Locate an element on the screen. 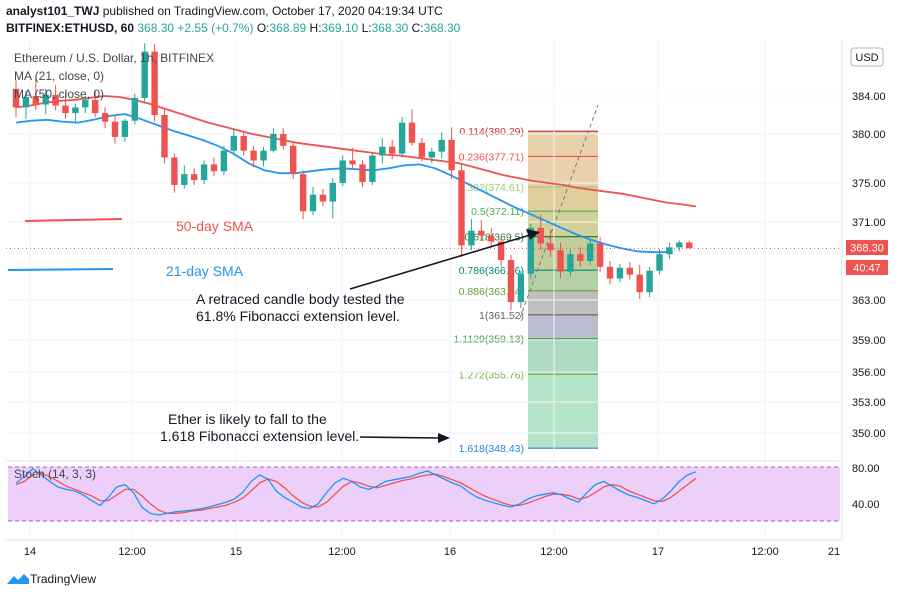 This screenshot has width=900, height=600. ma21-legend: MA (21, close, 0) is located at coordinates (59, 76).